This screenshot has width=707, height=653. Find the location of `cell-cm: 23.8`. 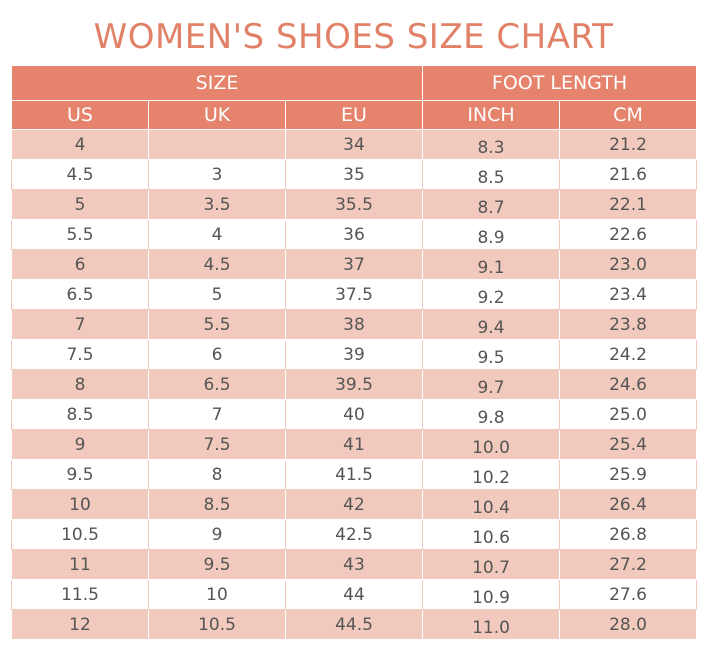

cell-cm: 23.8 is located at coordinates (628, 324).